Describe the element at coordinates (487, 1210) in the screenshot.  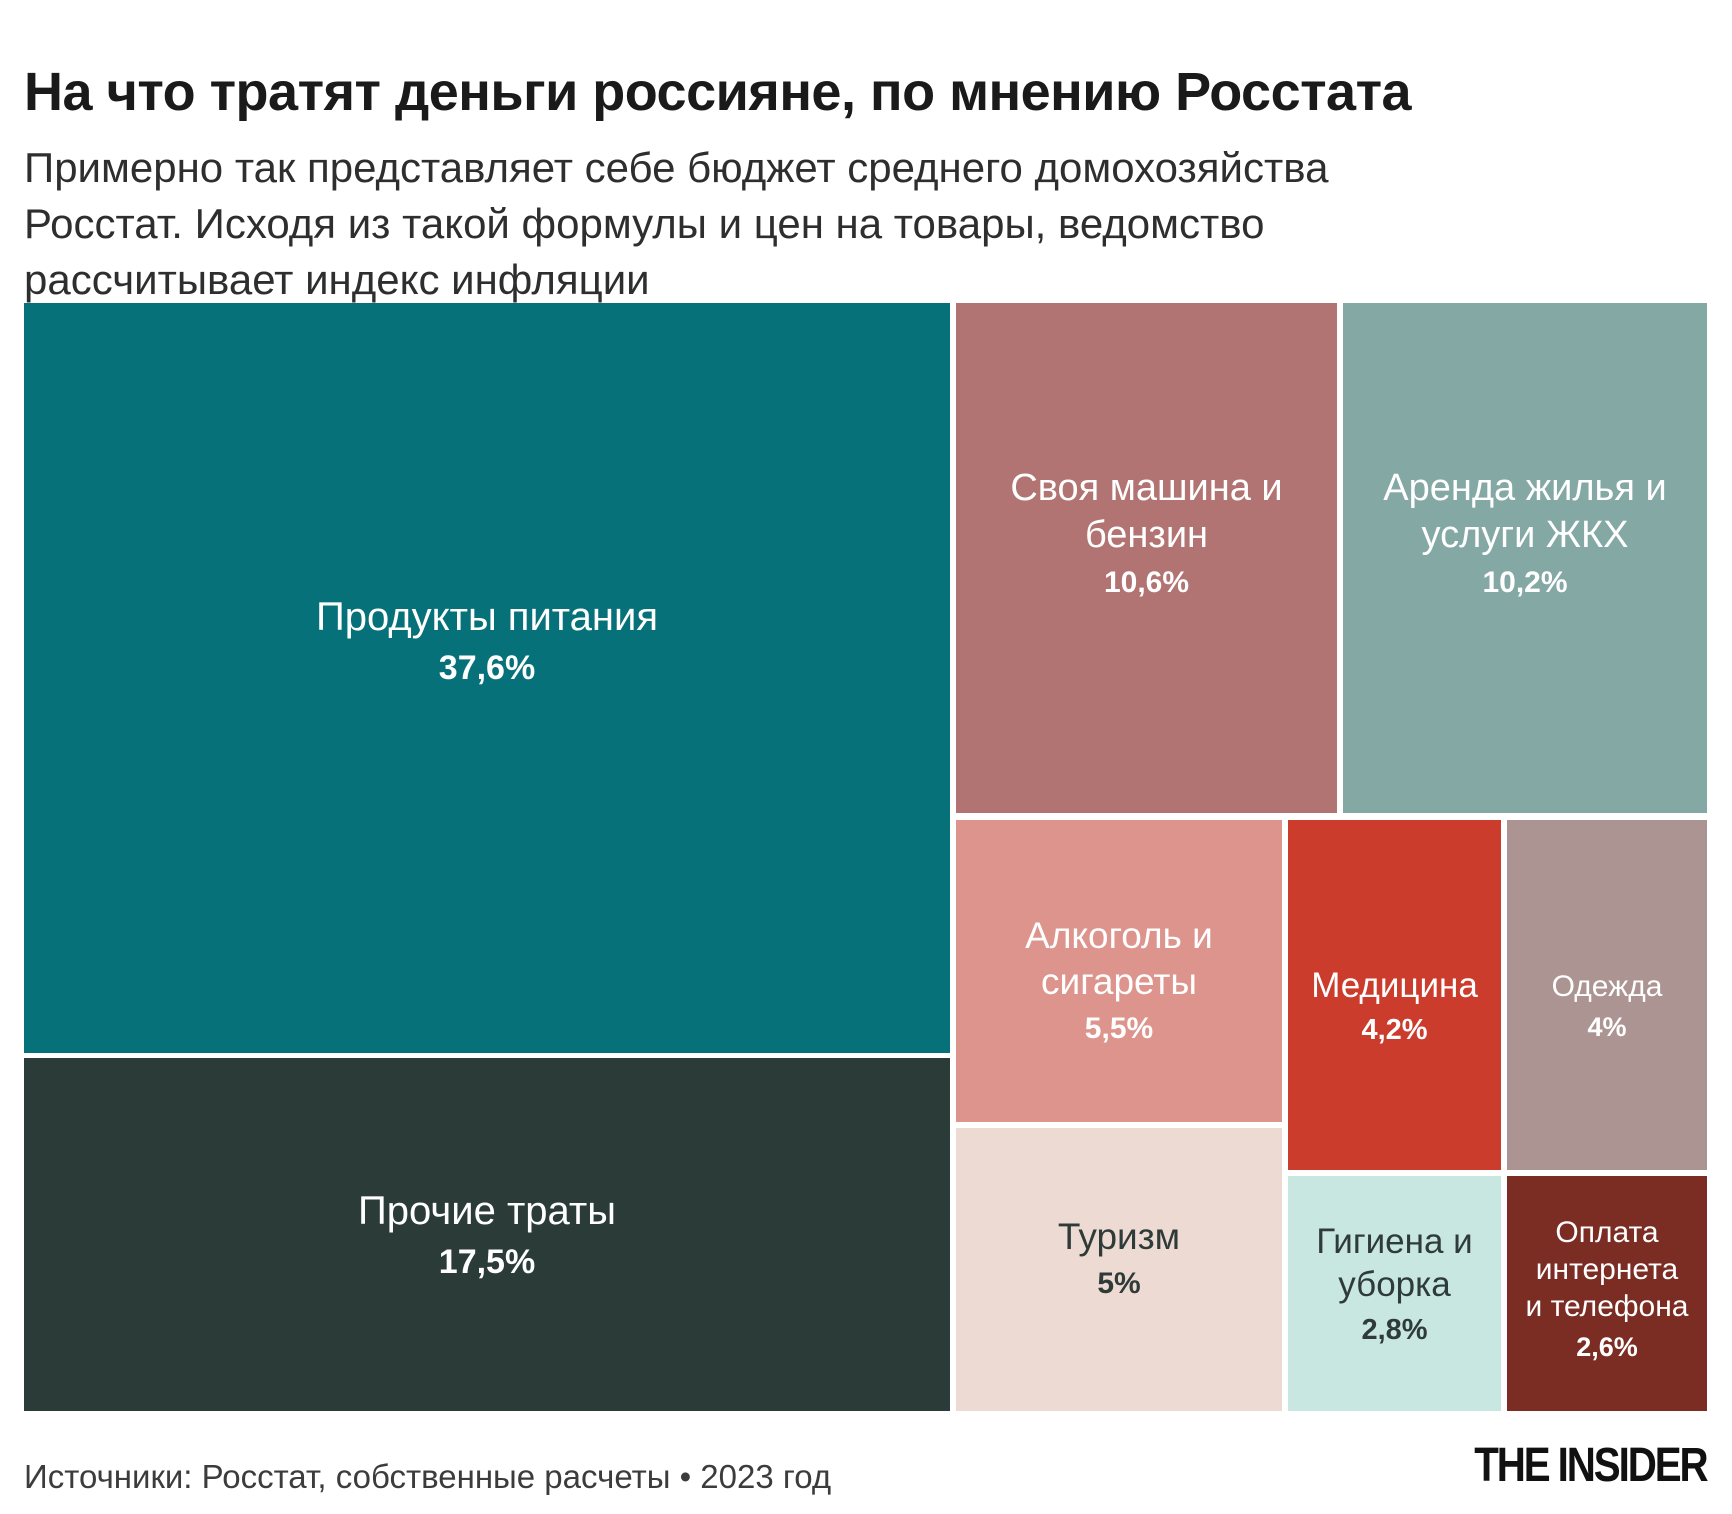
I see `tile-name-other-spending: Прочие траты` at that location.